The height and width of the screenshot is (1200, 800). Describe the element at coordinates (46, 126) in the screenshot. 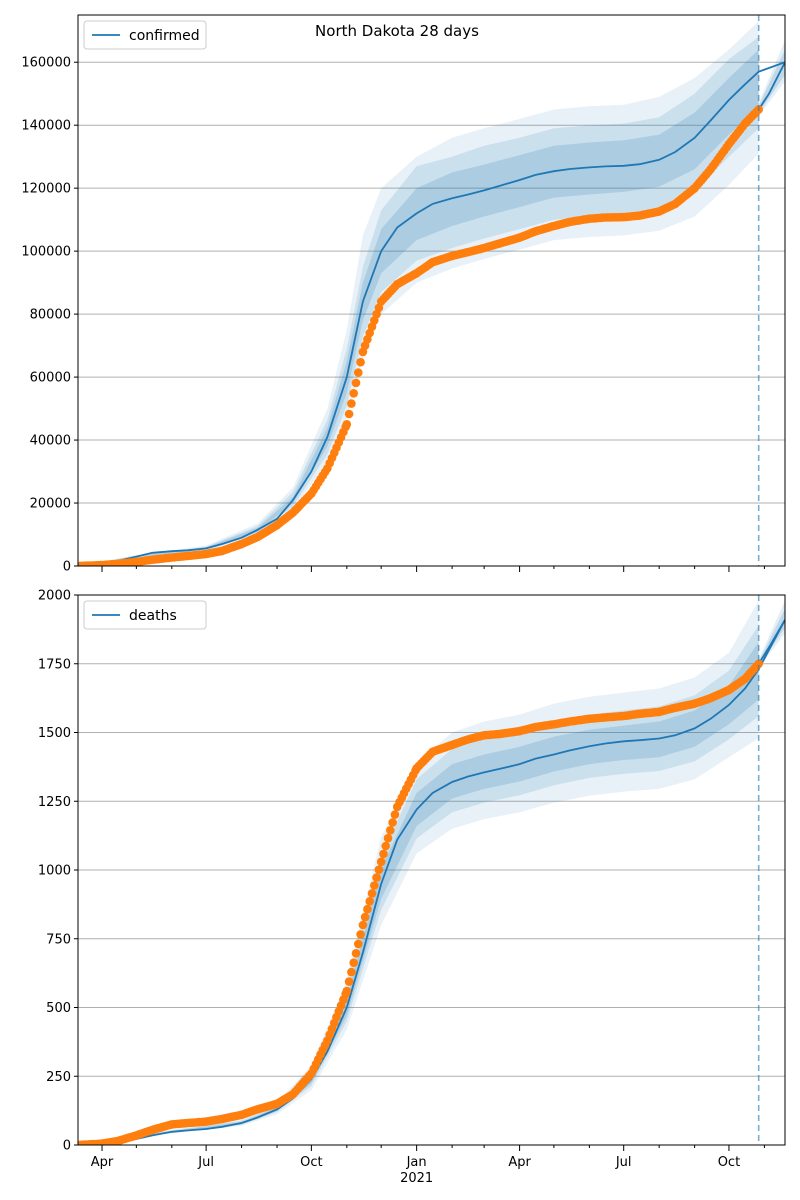

I see `y-tick-label: 140000` at that location.